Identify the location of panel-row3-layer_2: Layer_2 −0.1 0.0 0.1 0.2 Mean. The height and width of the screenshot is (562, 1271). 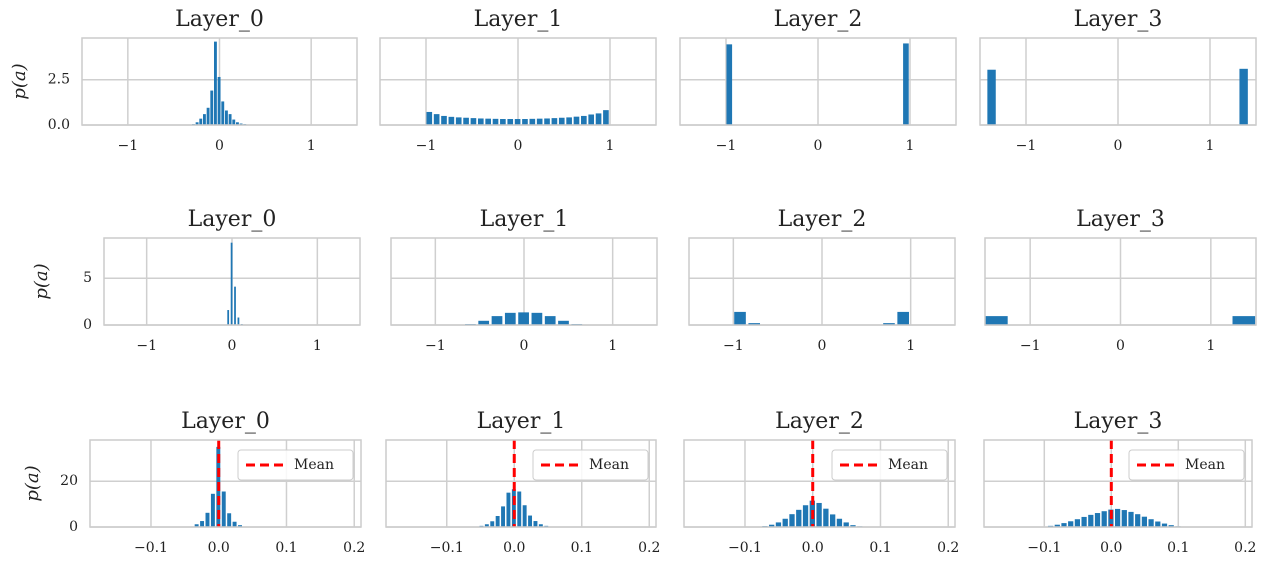
(821, 482).